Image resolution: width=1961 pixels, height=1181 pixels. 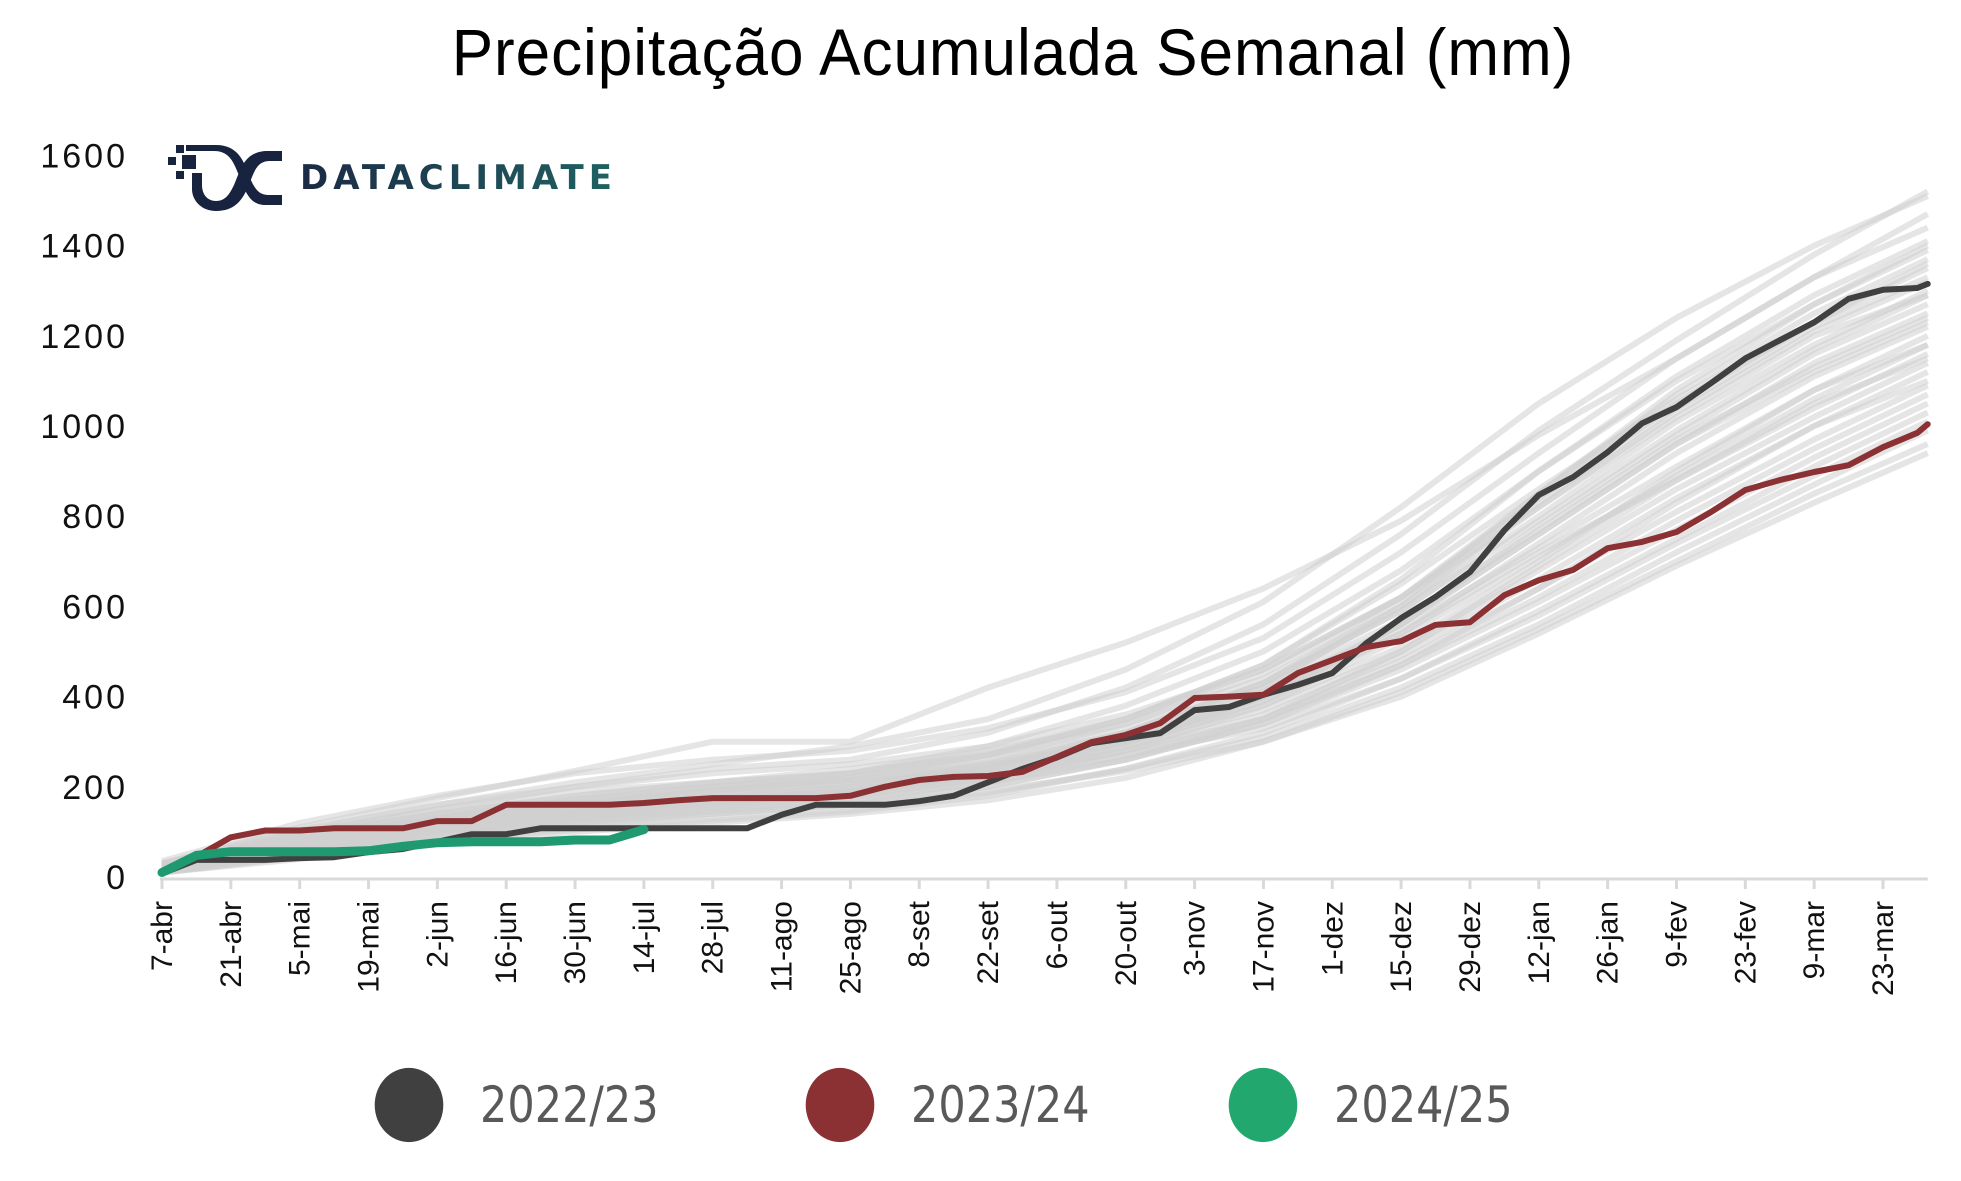 I want to click on y-tick-label: 0, so click(x=117, y=878).